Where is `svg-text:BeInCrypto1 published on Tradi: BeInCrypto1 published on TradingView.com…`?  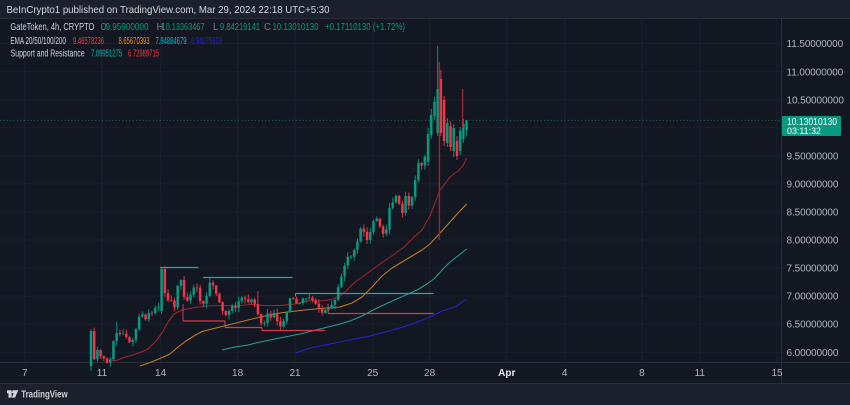 svg-text:BeInCrypto1 published on Tradi: BeInCrypto1 published on TradingView.com… is located at coordinates (168, 10).